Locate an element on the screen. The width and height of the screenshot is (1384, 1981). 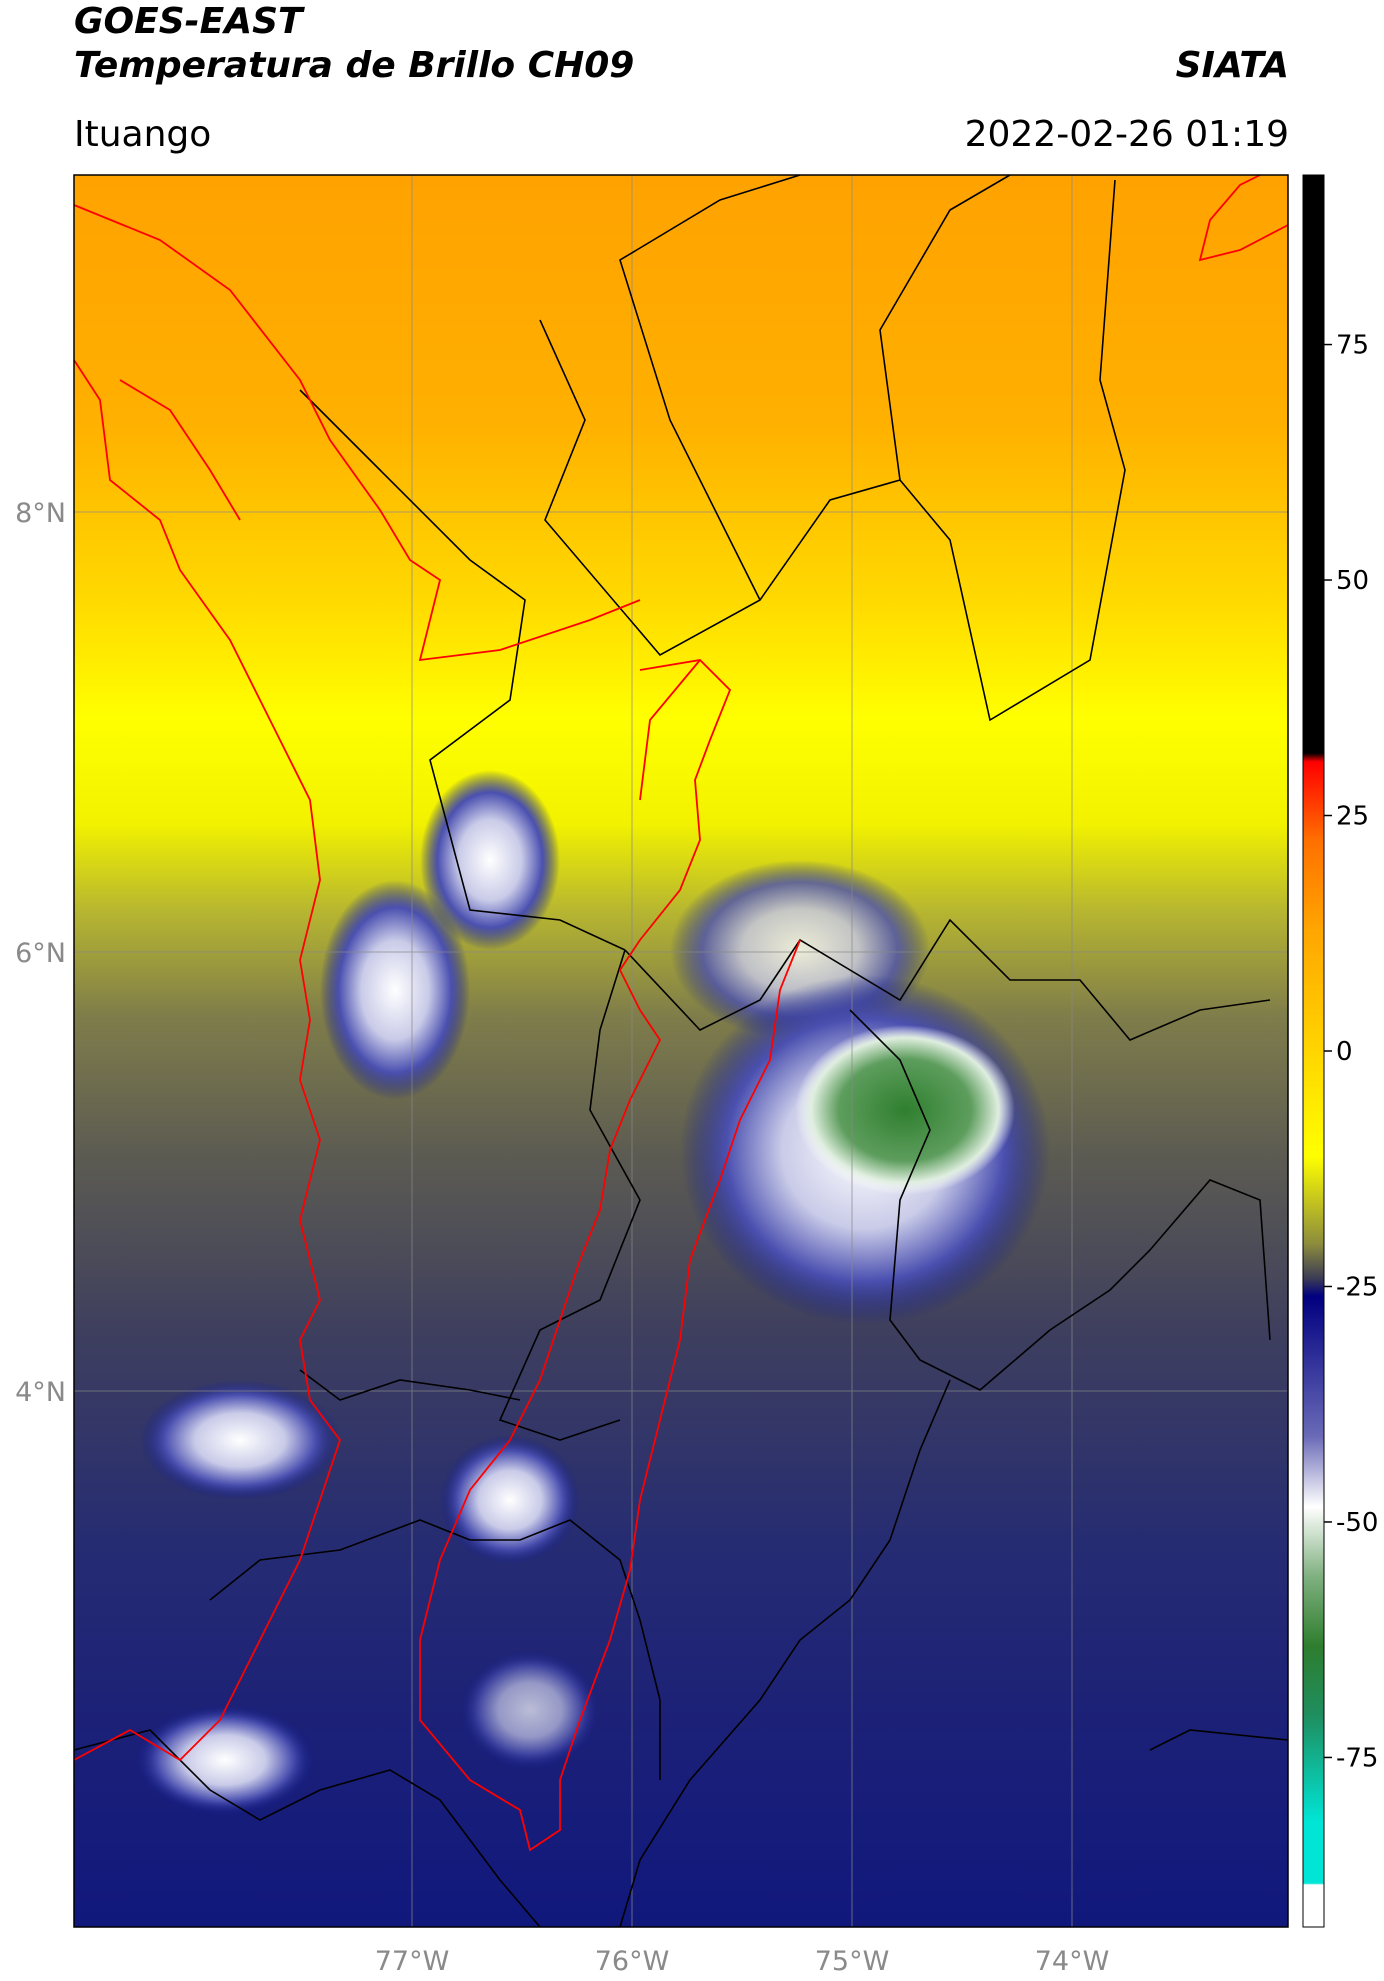
lat-label: 4°N is located at coordinates (40, 1392).